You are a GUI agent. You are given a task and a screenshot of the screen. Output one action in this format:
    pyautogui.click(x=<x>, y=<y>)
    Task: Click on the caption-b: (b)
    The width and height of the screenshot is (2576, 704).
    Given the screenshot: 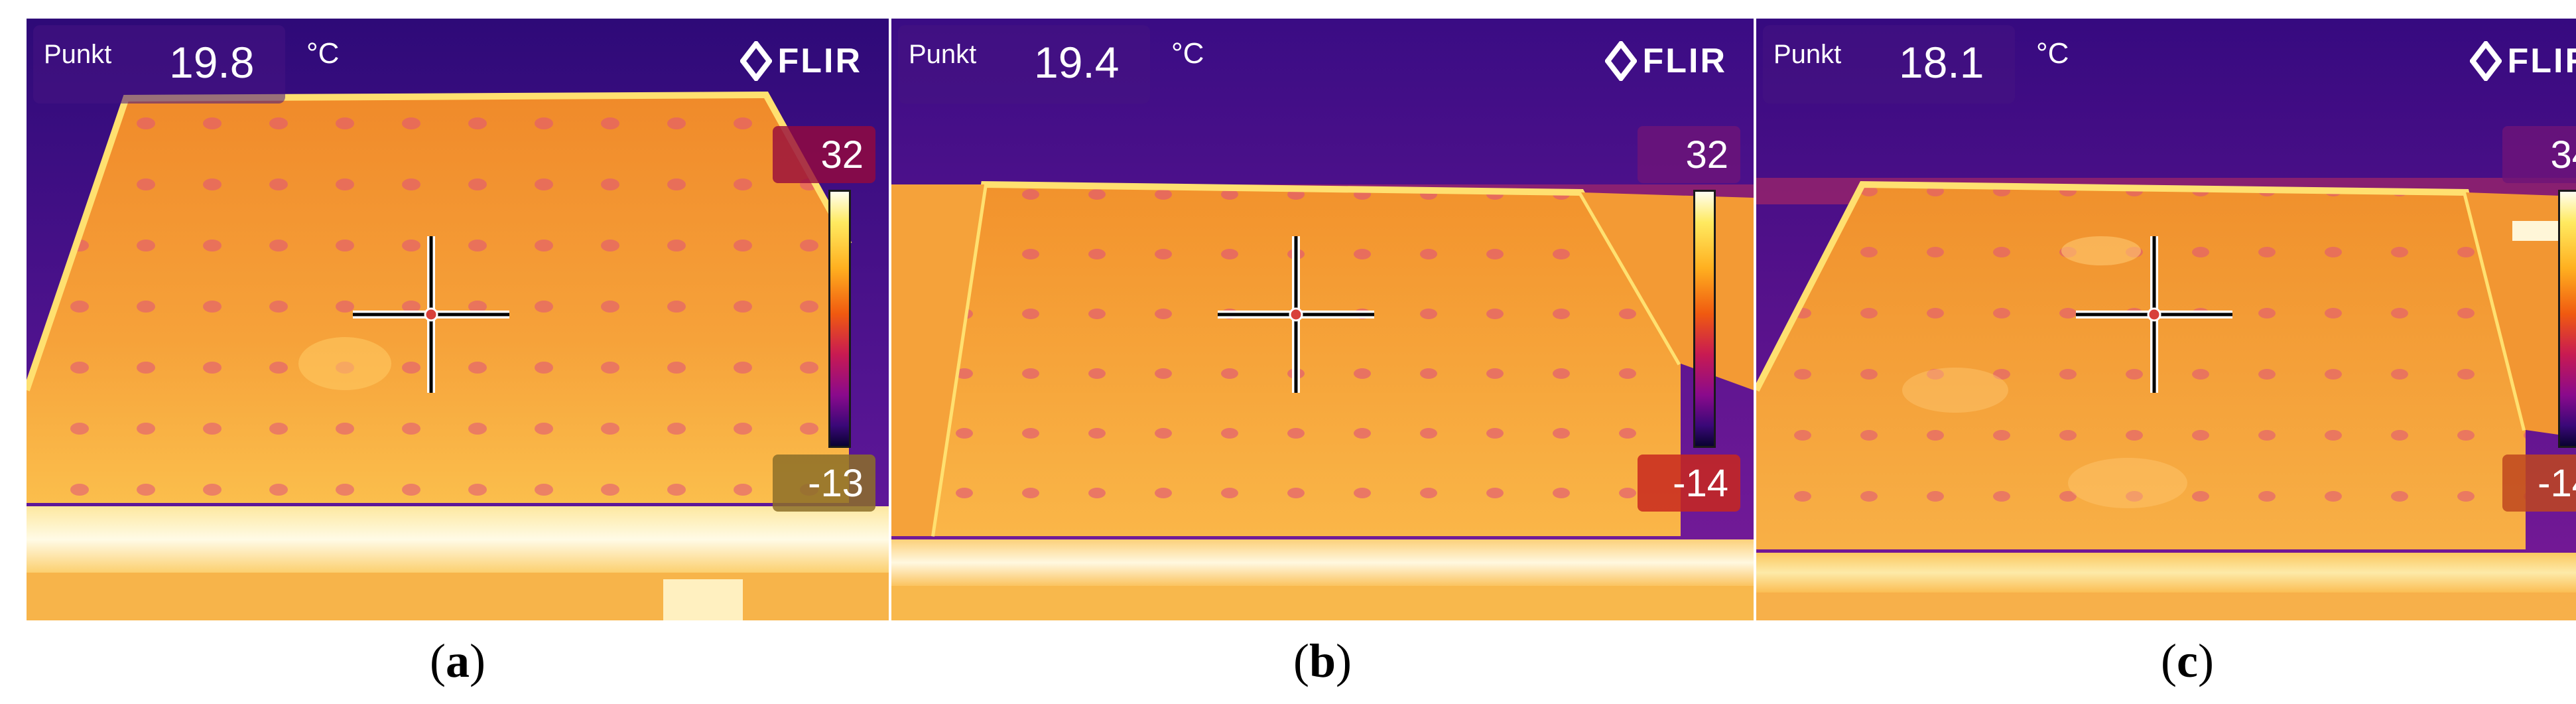 What is the action you would take?
    pyautogui.click(x=1323, y=661)
    